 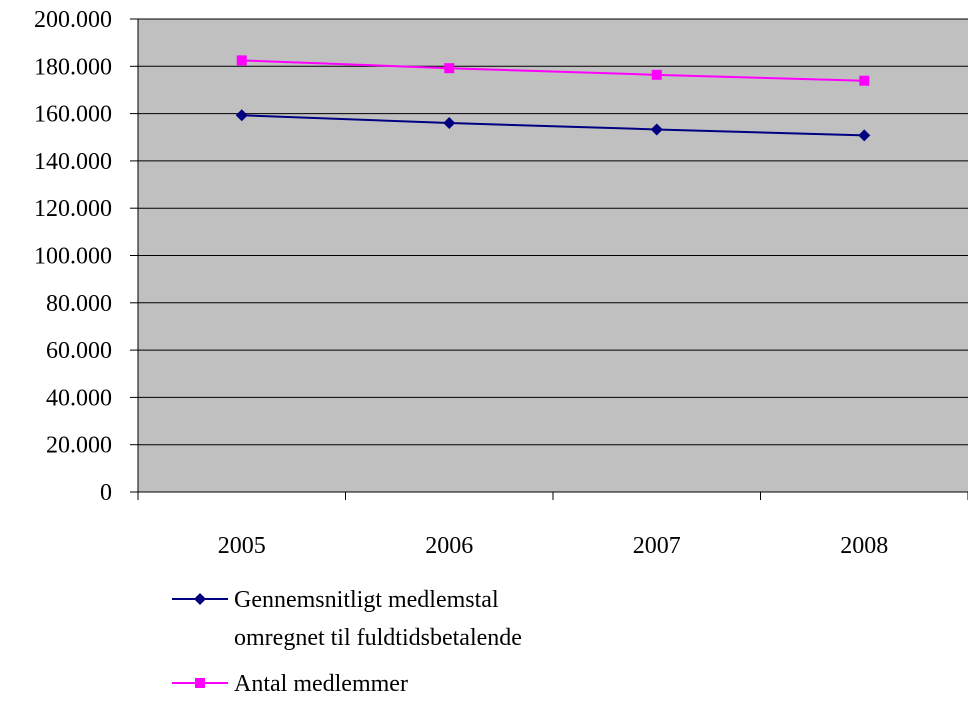 What do you see at coordinates (366, 600) in the screenshot?
I see `legend-label: Gennemsnitligt medlemstal` at bounding box center [366, 600].